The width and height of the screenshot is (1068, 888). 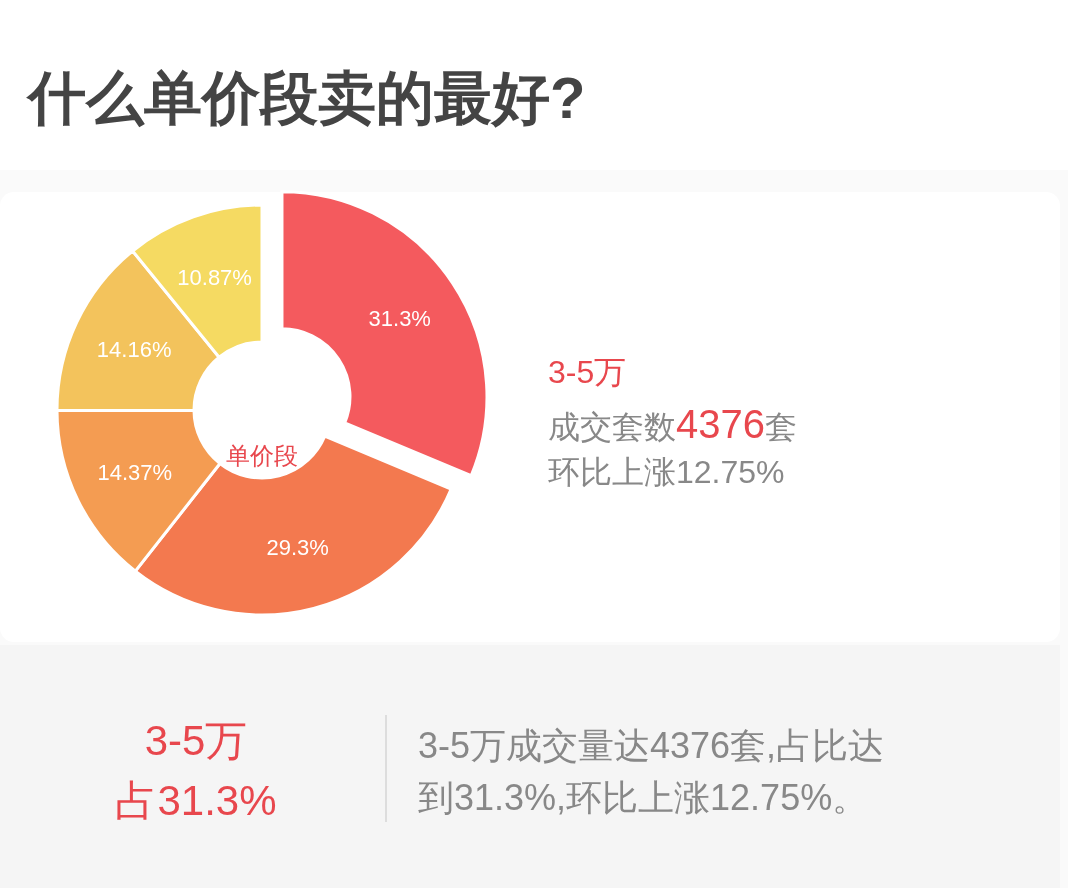 I want to click on data-label: 10.87%, so click(x=214, y=277).